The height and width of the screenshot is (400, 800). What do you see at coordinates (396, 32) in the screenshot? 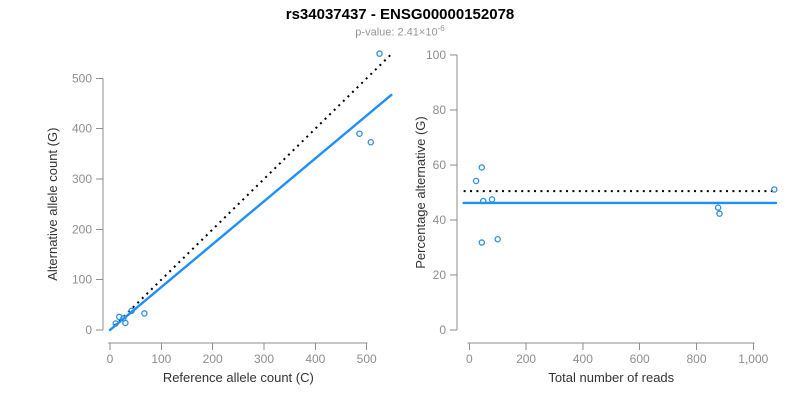
I see `pvalue-text: p-value: 2.41×10` at bounding box center [396, 32].